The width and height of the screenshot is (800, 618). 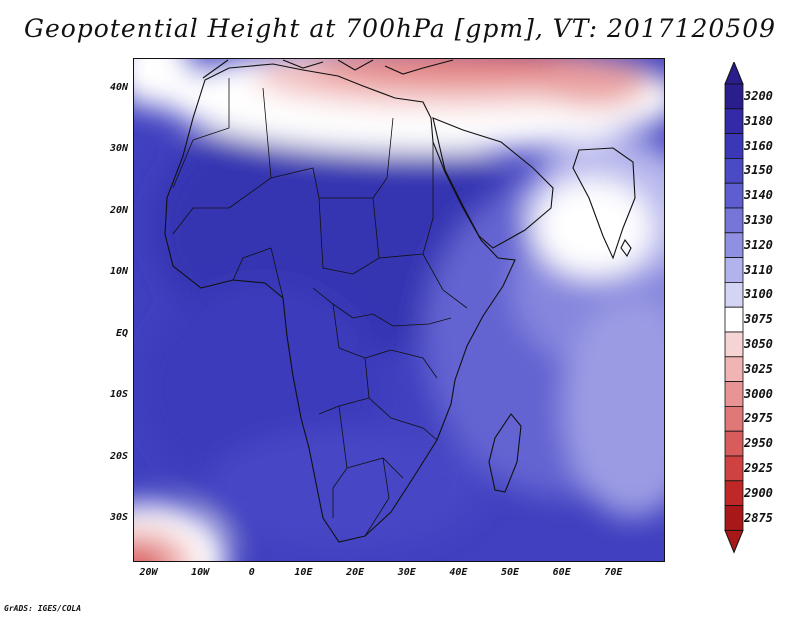 I want to click on x-tick-label: 70E, so click(x=613, y=572).